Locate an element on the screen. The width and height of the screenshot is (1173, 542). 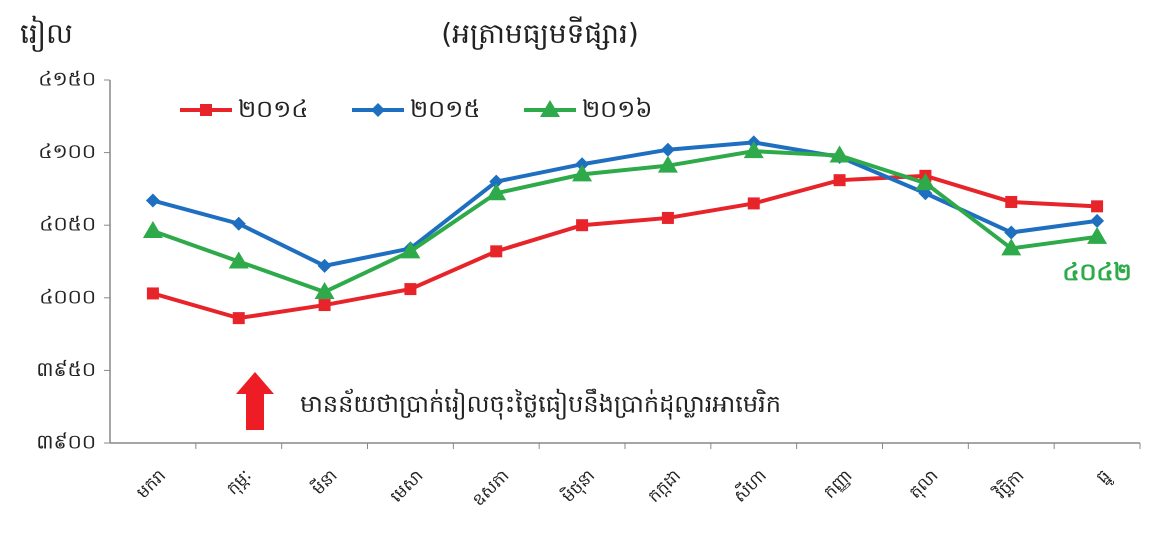
x-tick-label: មករា is located at coordinates (151, 484).